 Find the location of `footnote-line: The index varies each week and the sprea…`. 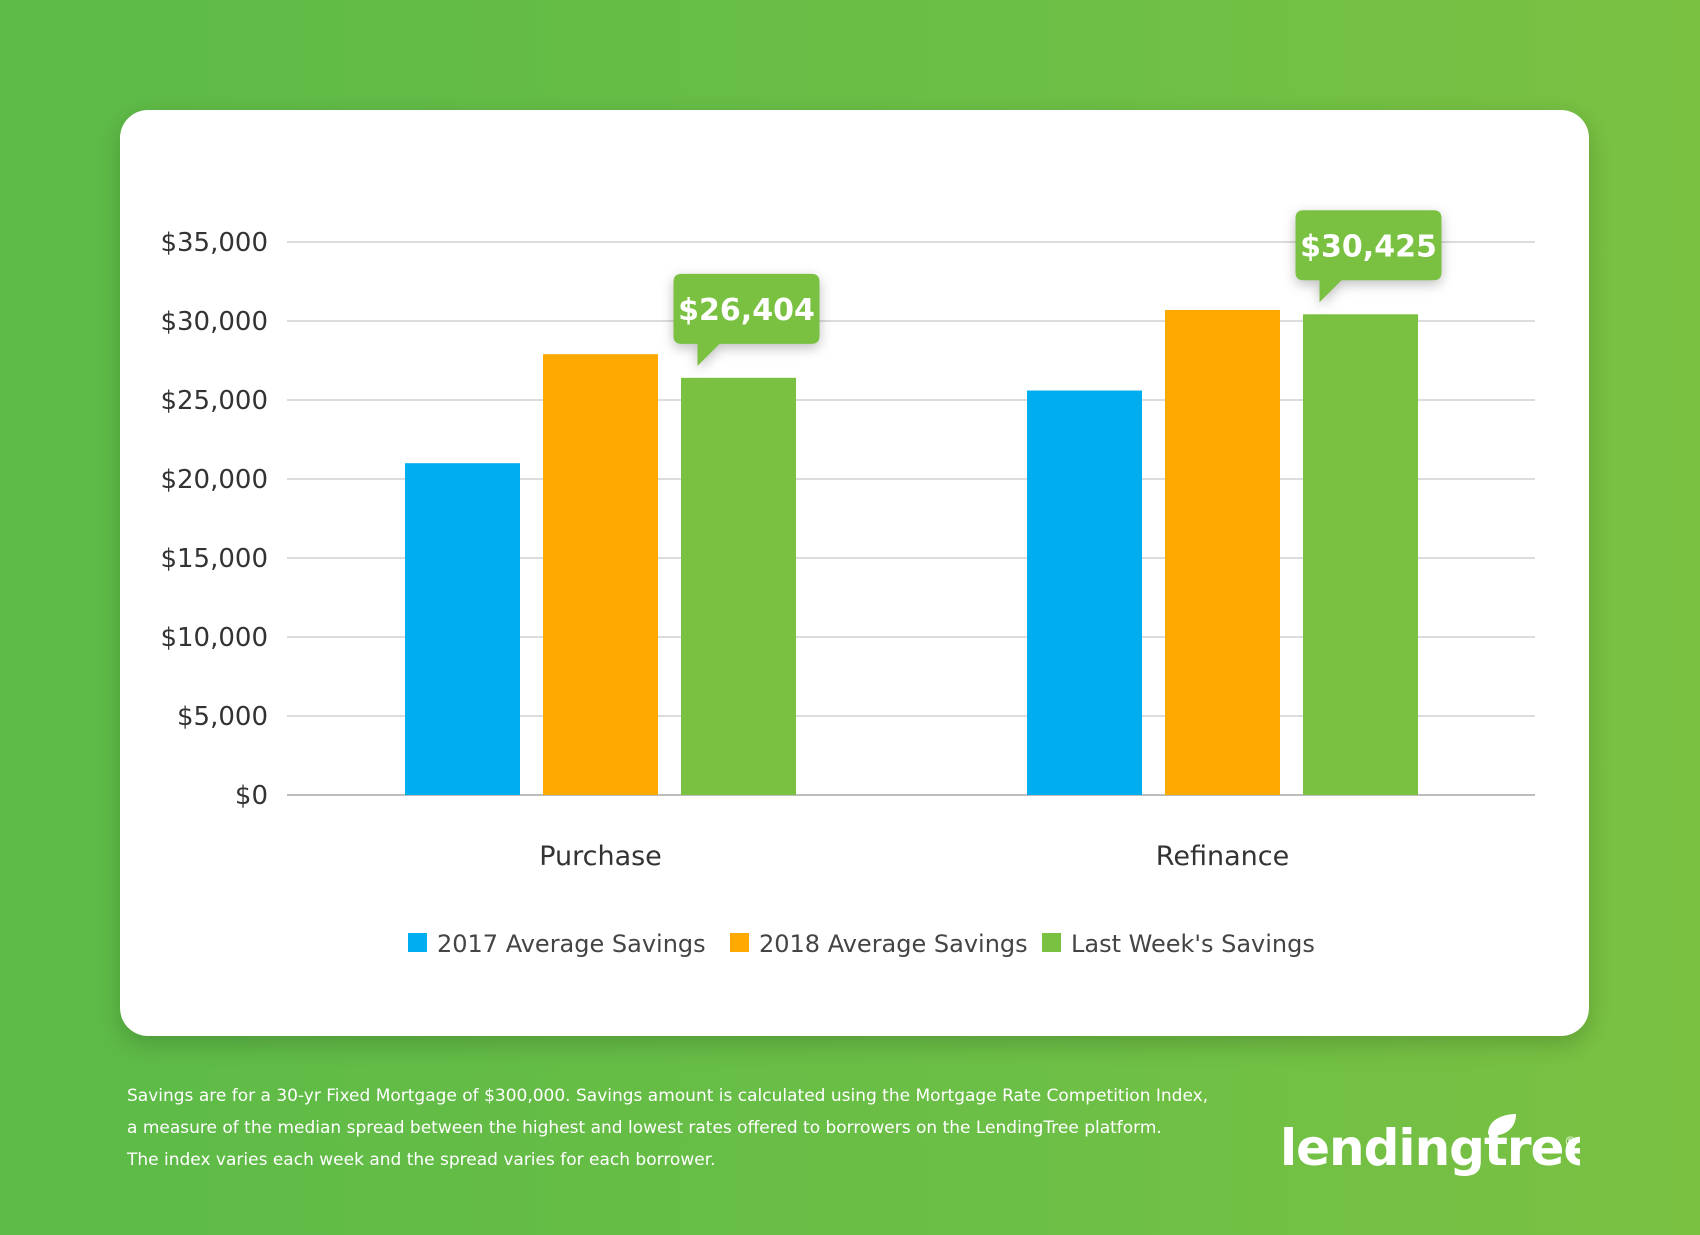

footnote-line: The index varies each week and the sprea… is located at coordinates (421, 1160).